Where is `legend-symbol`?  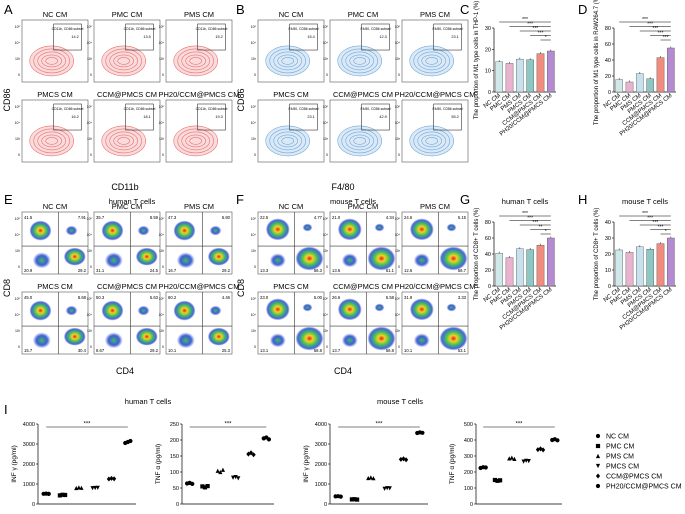 legend-symbol is located at coordinates (598, 456).